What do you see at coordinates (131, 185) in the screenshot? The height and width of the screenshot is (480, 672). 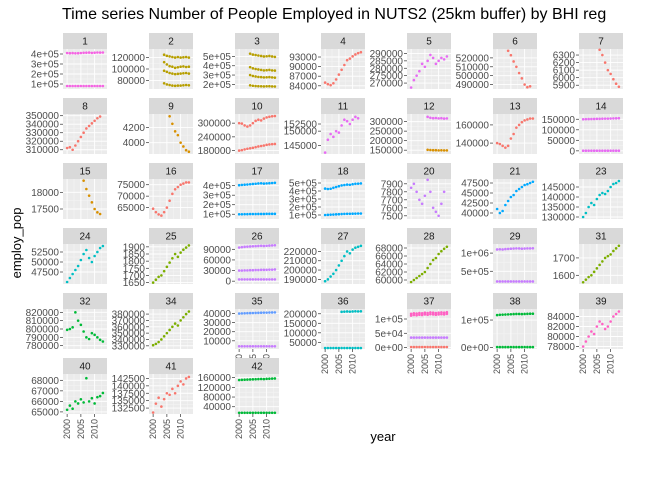 I see `y-tick-label: 75000` at bounding box center [131, 185].